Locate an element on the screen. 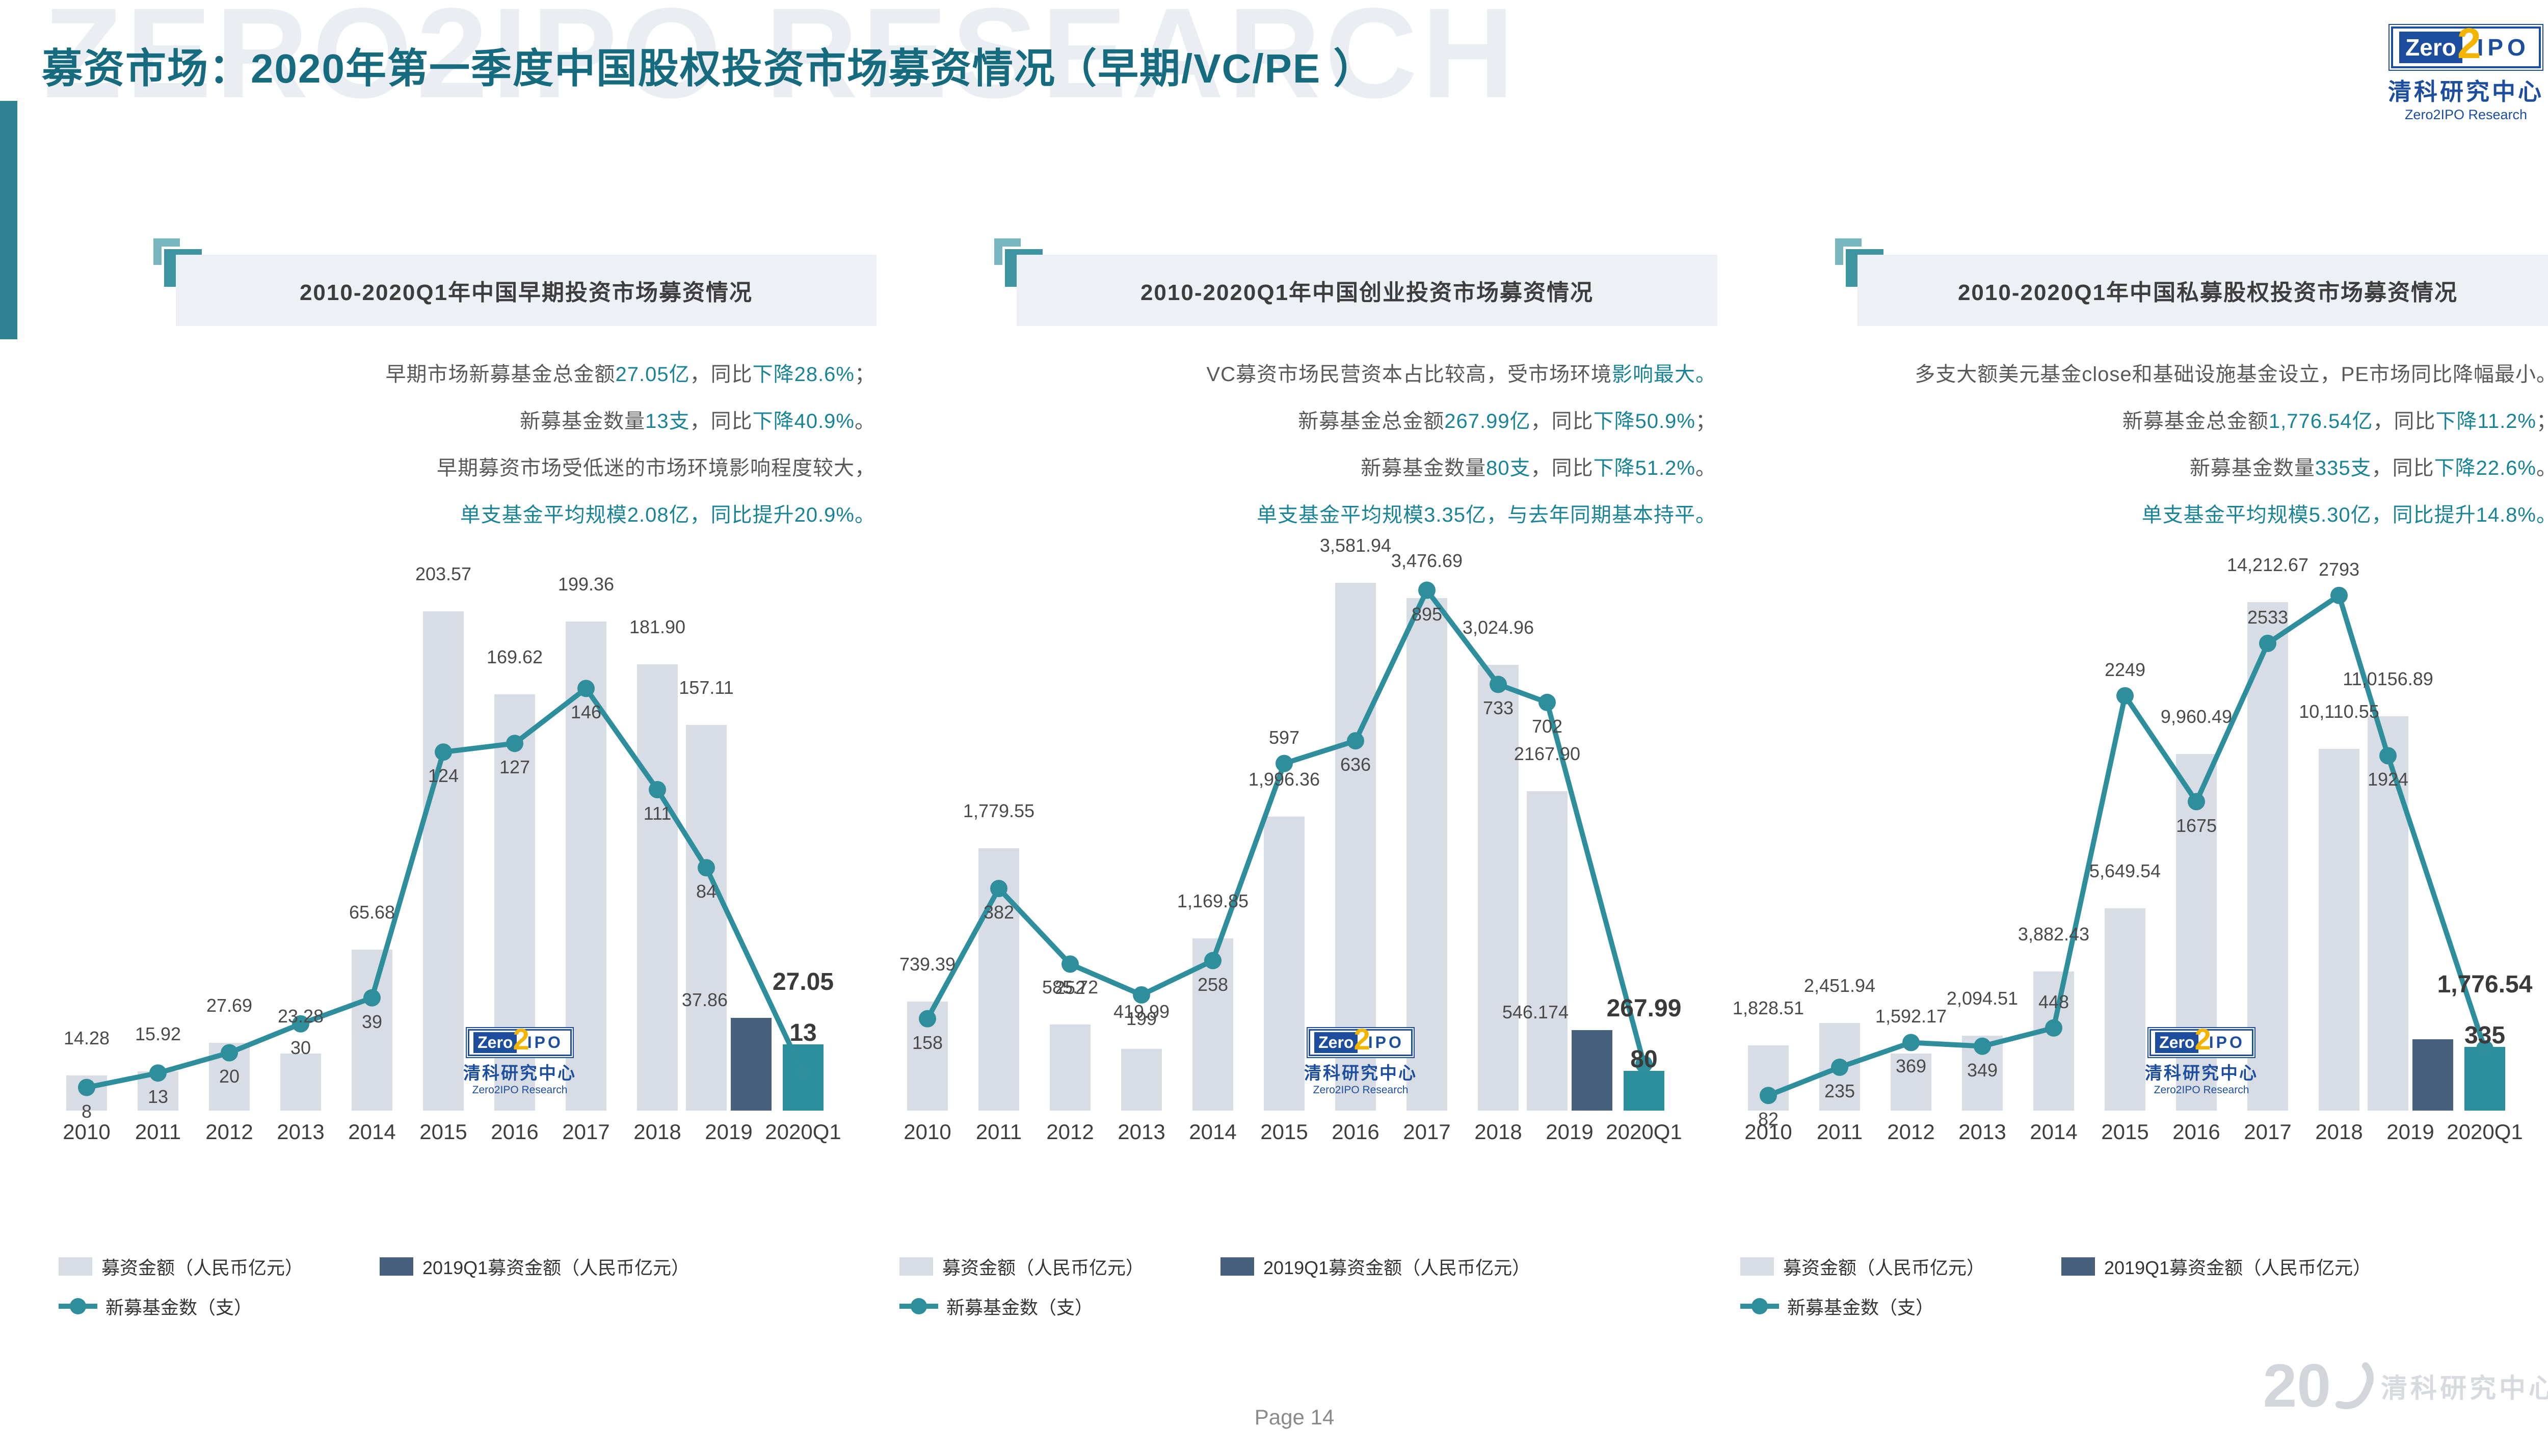 This screenshot has width=2548, height=1456. bullet-highlight-text: 单支基金平均规模2.08亿，同比提升20.9%。 is located at coordinates (667, 515).